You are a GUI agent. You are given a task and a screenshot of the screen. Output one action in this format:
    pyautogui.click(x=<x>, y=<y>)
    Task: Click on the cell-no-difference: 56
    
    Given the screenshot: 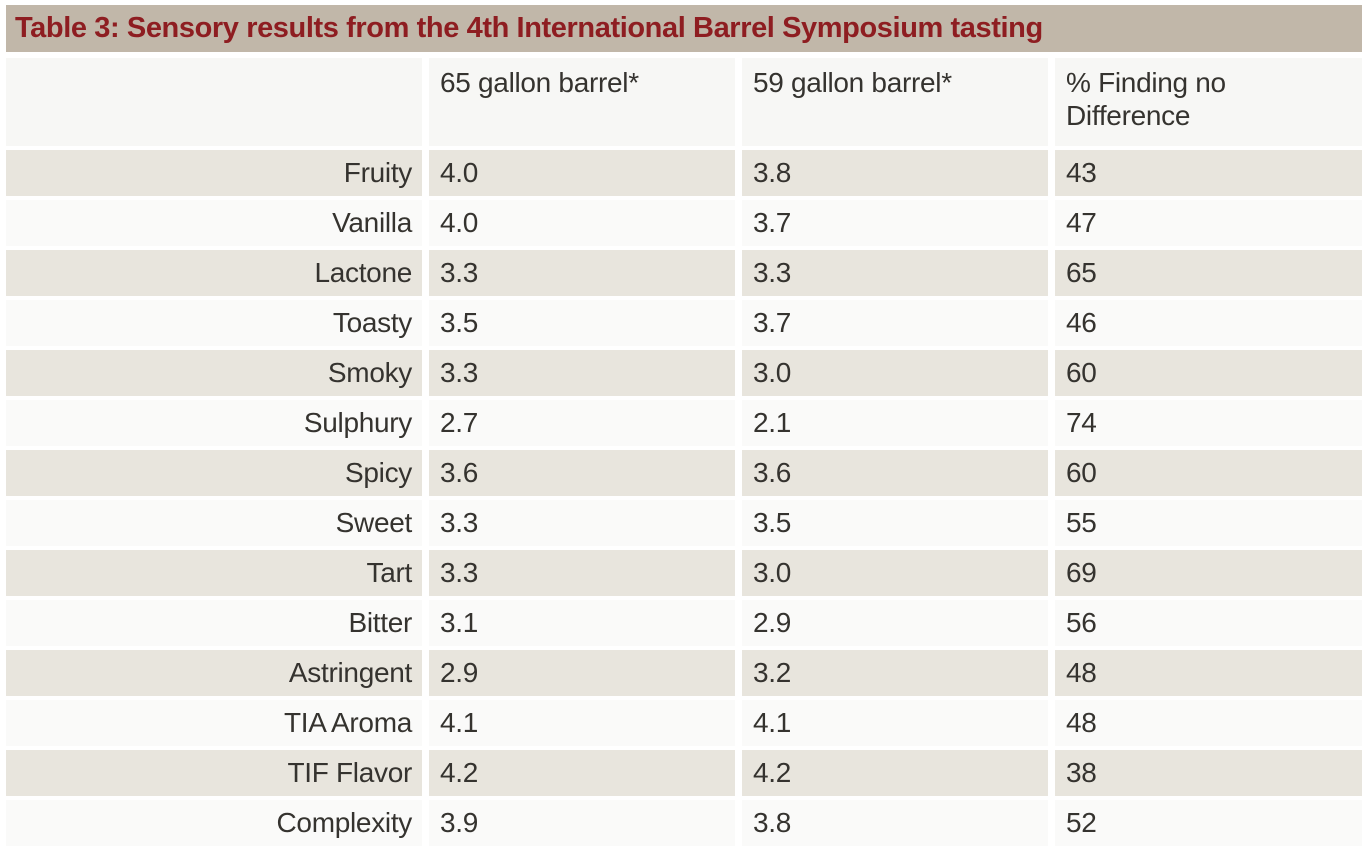 What is the action you would take?
    pyautogui.click(x=1208, y=623)
    